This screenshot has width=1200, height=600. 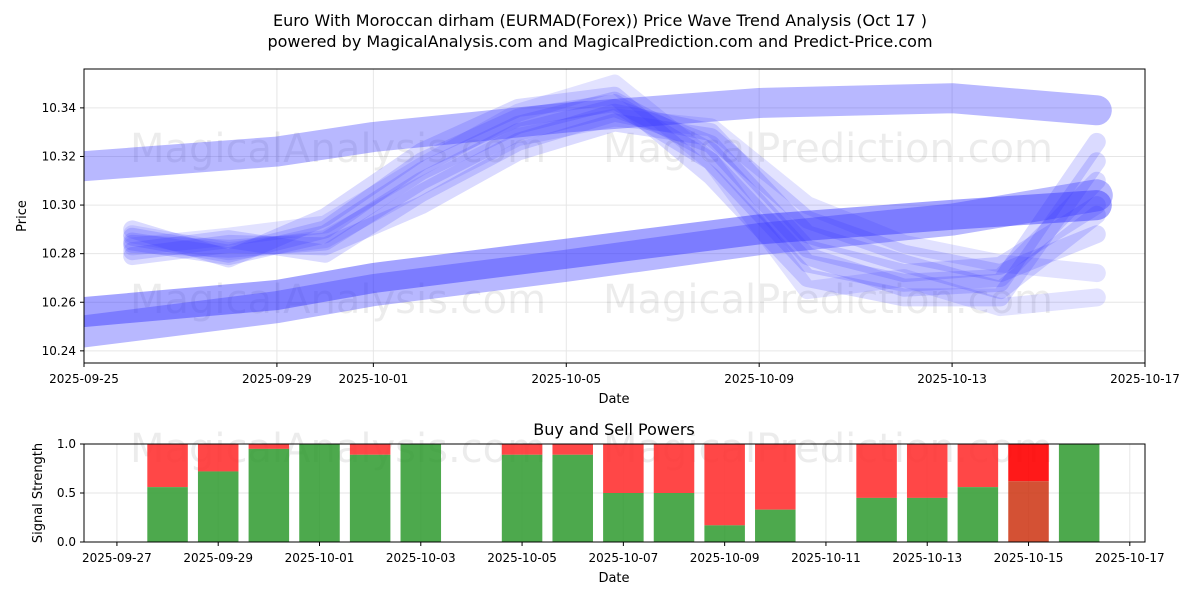 What do you see at coordinates (338, 149) in the screenshot?
I see `watermark-analysis-top: MagicalAnalysis.com` at bounding box center [338, 149].